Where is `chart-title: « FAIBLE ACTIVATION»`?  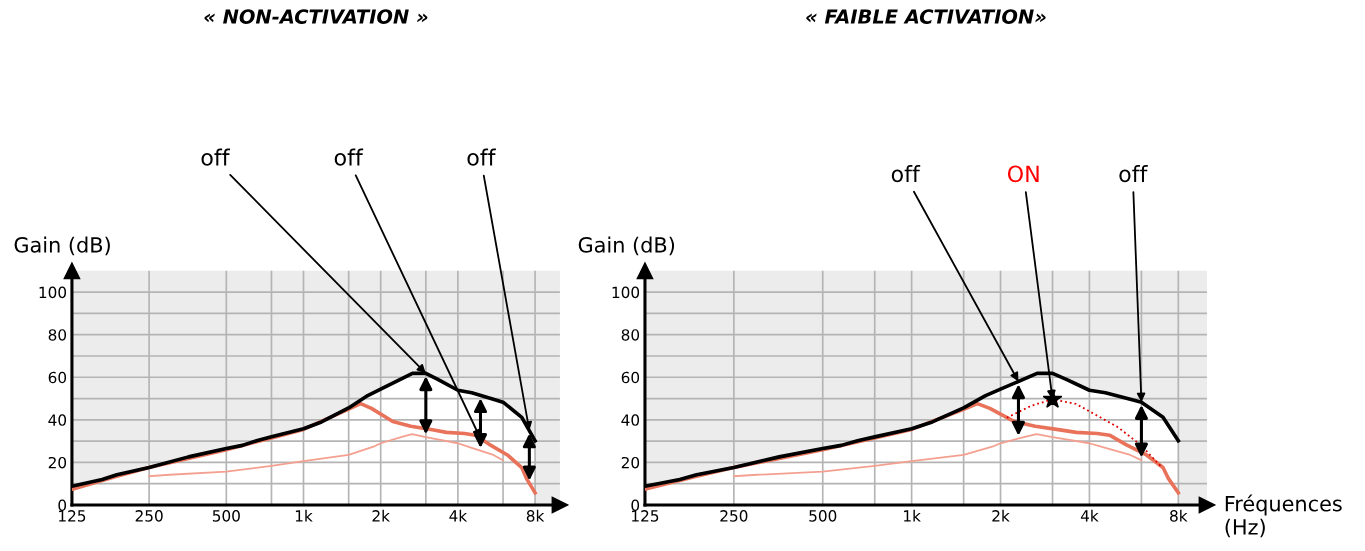
chart-title: « FAIBLE ACTIVATION» is located at coordinates (926, 16).